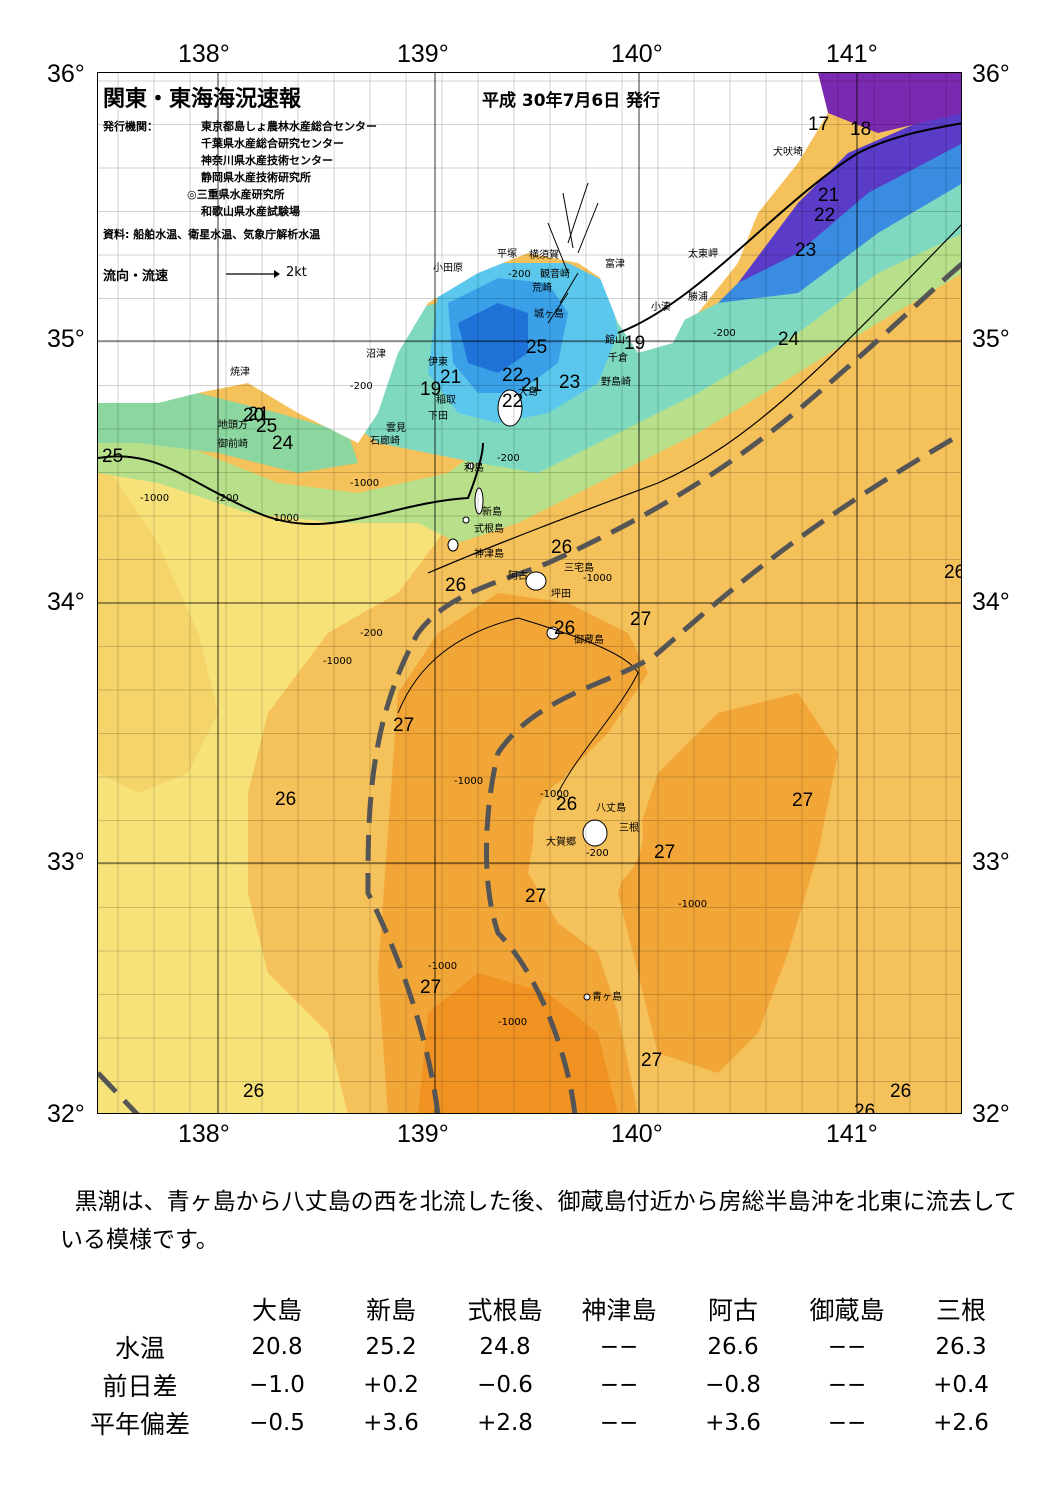 The image size is (1064, 1503). Describe the element at coordinates (296, 272) in the screenshot. I see `flow-scale-value: 2kt` at that location.